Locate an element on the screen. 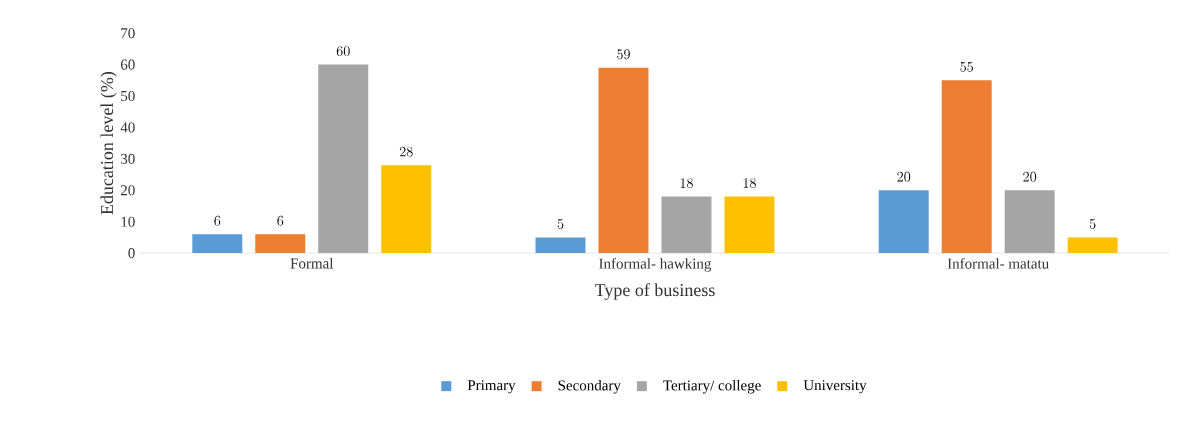 The height and width of the screenshot is (421, 1195). x-tick-label: Informal- hawking is located at coordinates (655, 264).